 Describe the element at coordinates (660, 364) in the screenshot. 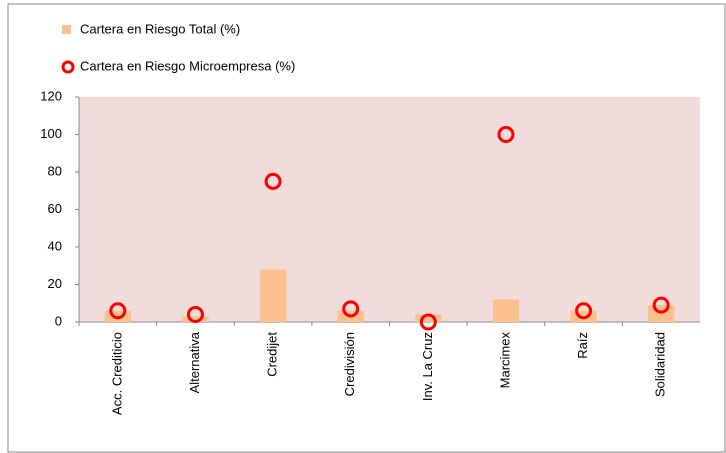

I see `x-tick-label: Solidaridad` at that location.